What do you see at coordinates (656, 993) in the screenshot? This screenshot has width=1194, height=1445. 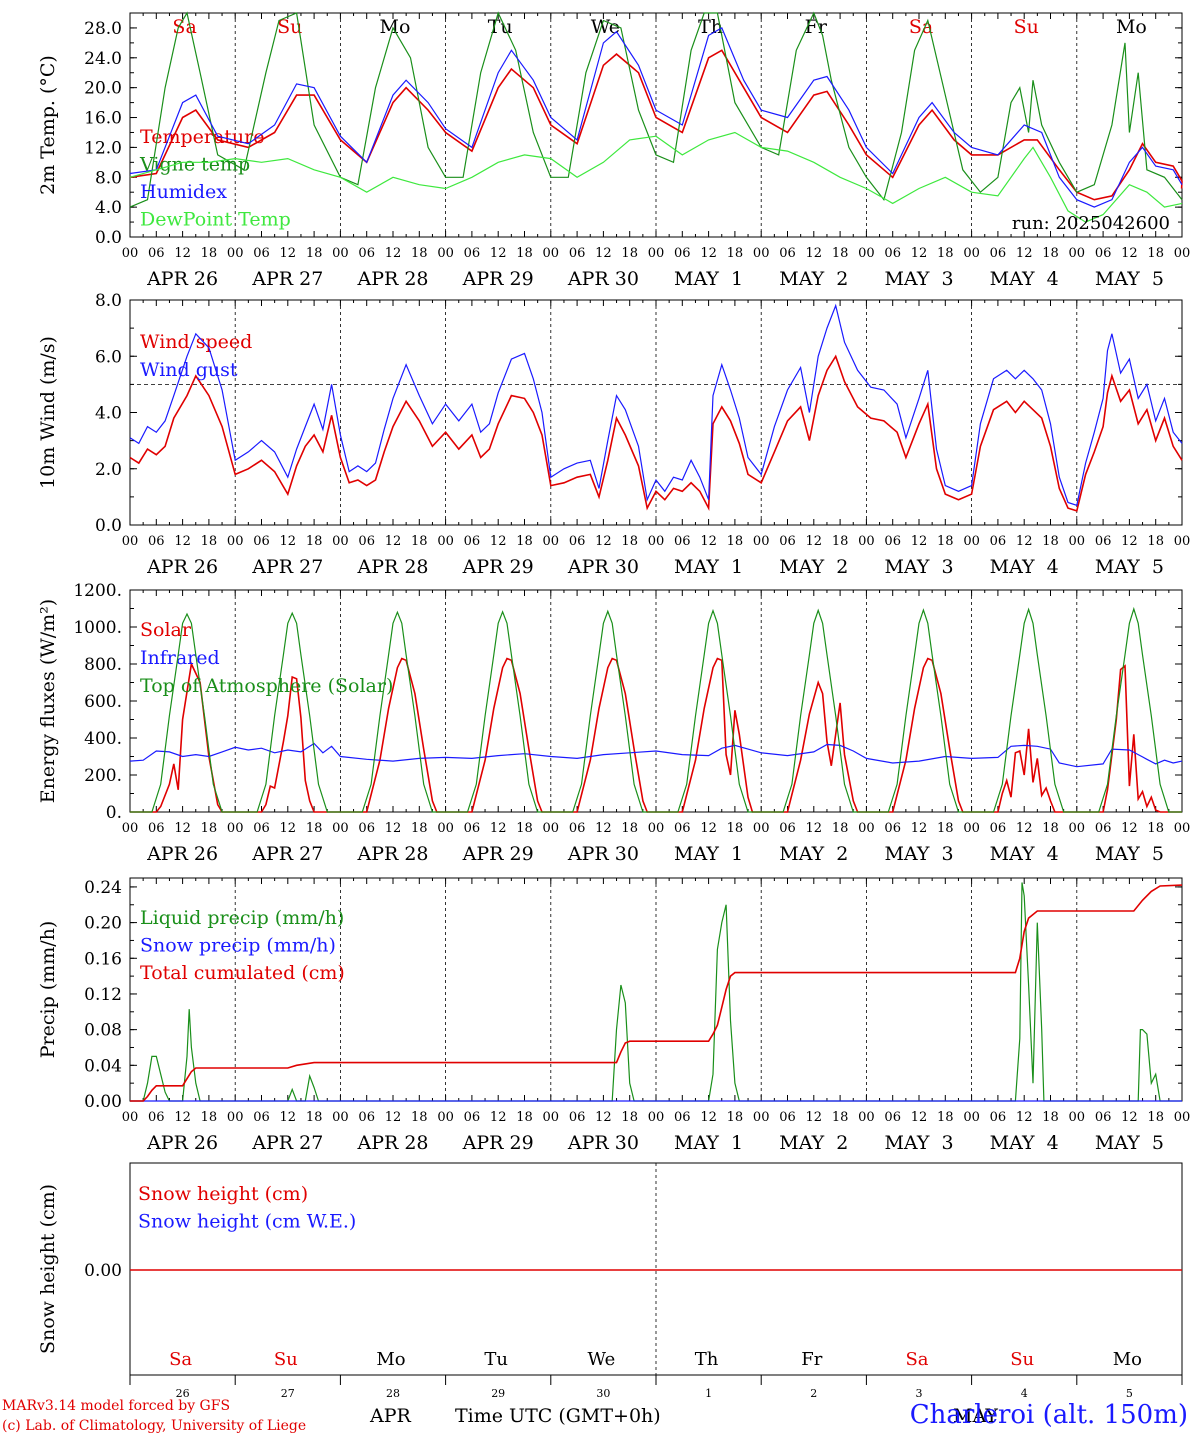 I see `series-line-total-cumulated-cm-` at bounding box center [656, 993].